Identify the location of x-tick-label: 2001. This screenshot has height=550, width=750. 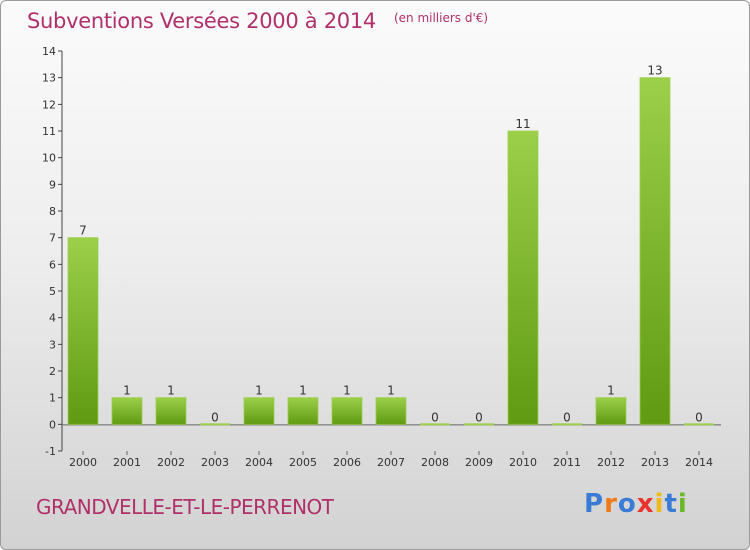
(127, 462).